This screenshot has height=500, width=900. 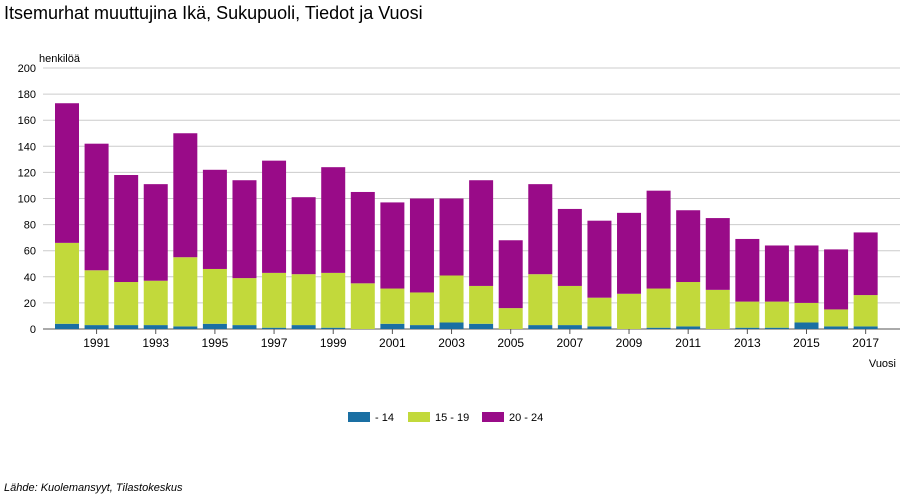 What do you see at coordinates (806, 343) in the screenshot?
I see `x-tick-label: 2015` at bounding box center [806, 343].